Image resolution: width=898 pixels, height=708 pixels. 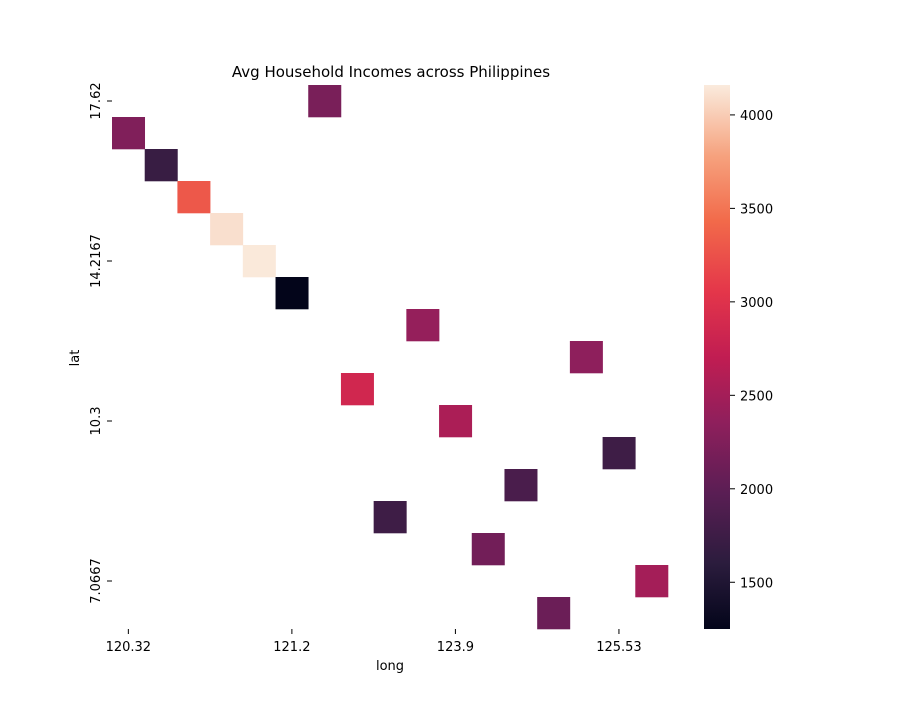 I want to click on colorbar-tick-label: 3000, so click(x=756, y=303).